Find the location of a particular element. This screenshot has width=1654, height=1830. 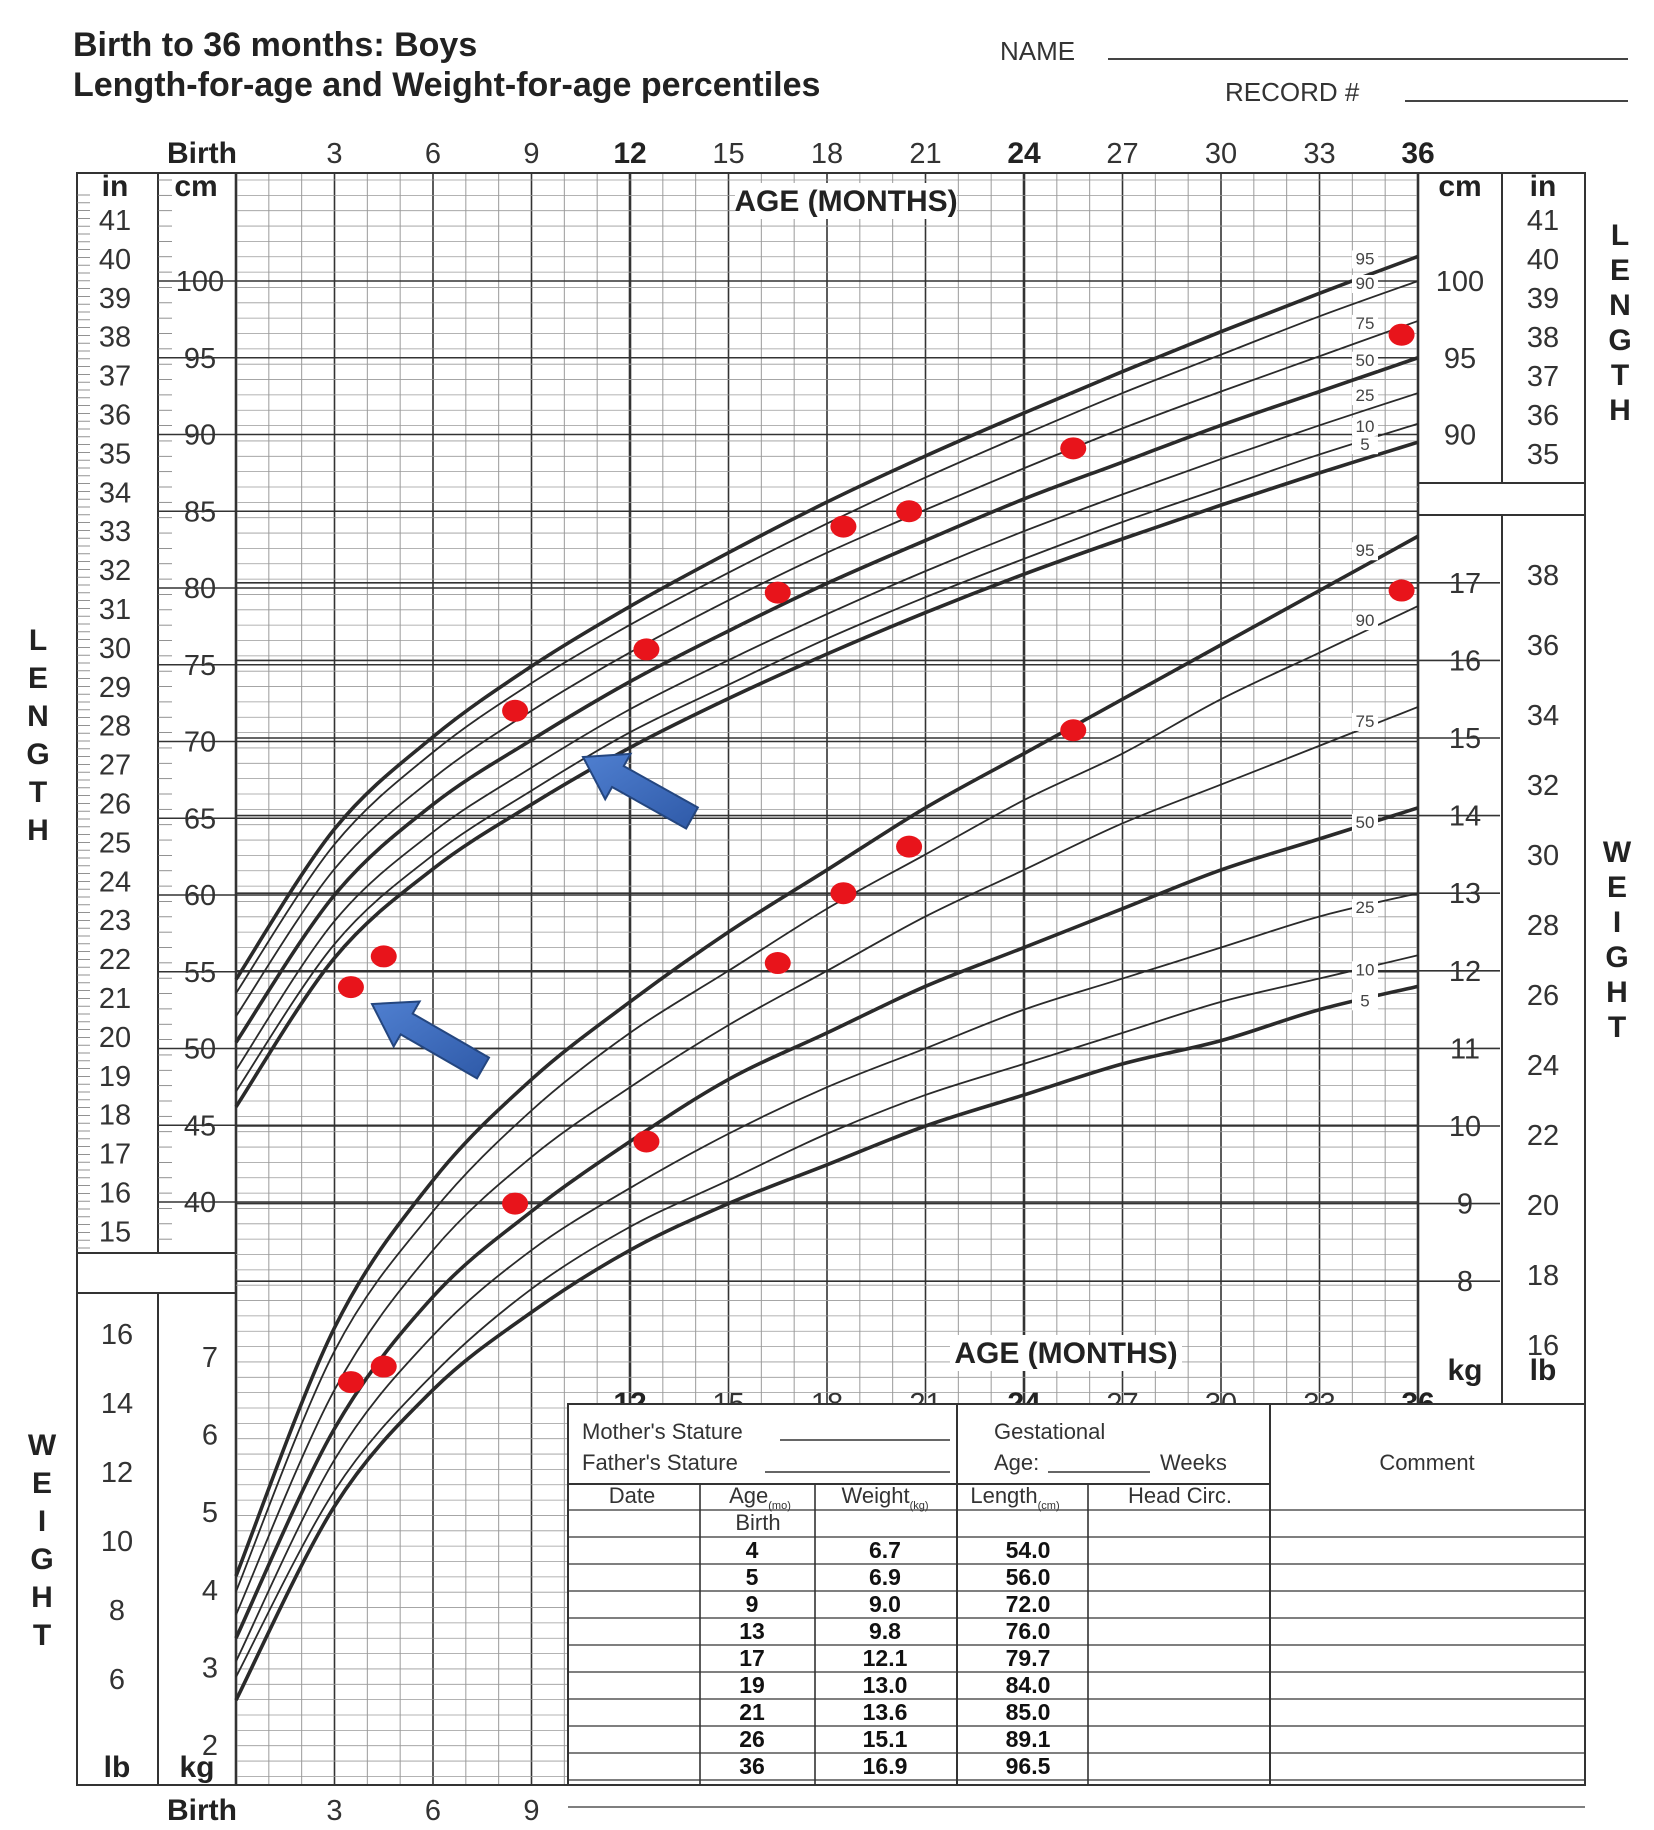

table-cell-age: 21 is located at coordinates (752, 1712).